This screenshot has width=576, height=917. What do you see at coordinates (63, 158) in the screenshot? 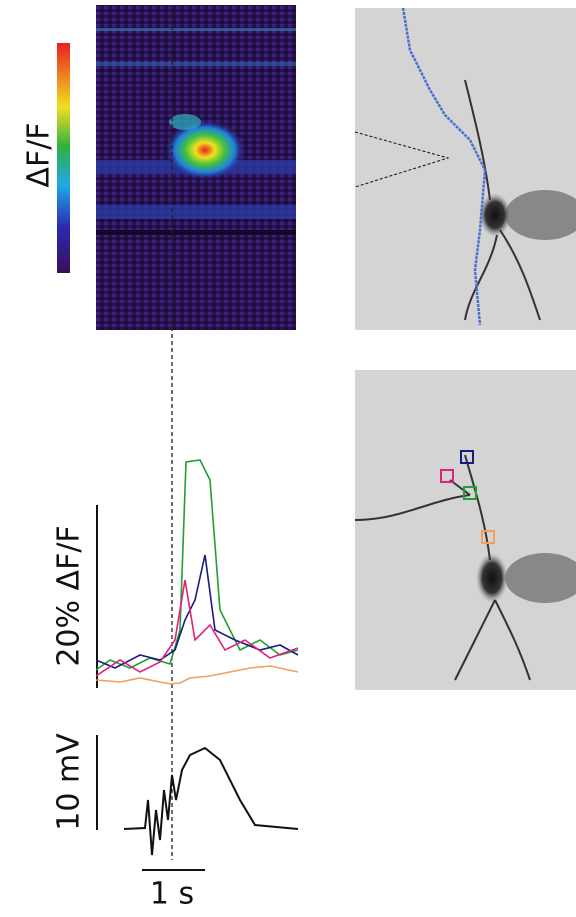
I see `colorbar` at bounding box center [63, 158].